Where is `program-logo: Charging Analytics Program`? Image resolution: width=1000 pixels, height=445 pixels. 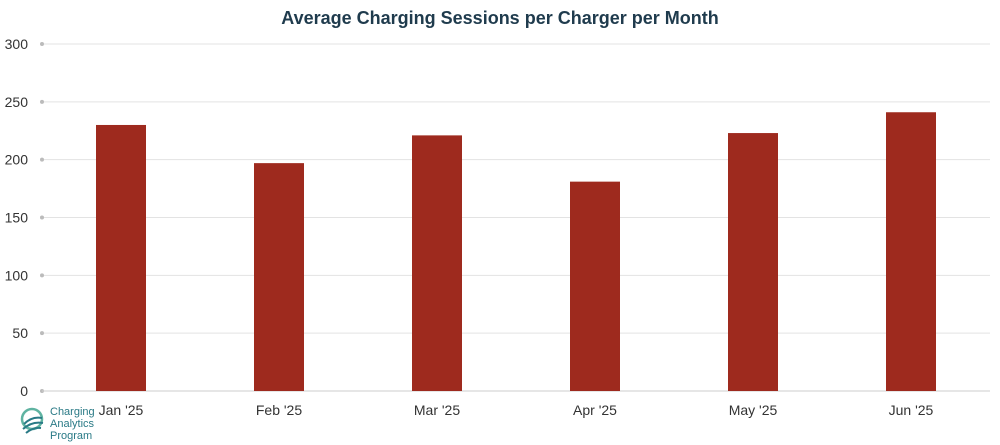 program-logo: Charging Analytics Program is located at coordinates (78, 424).